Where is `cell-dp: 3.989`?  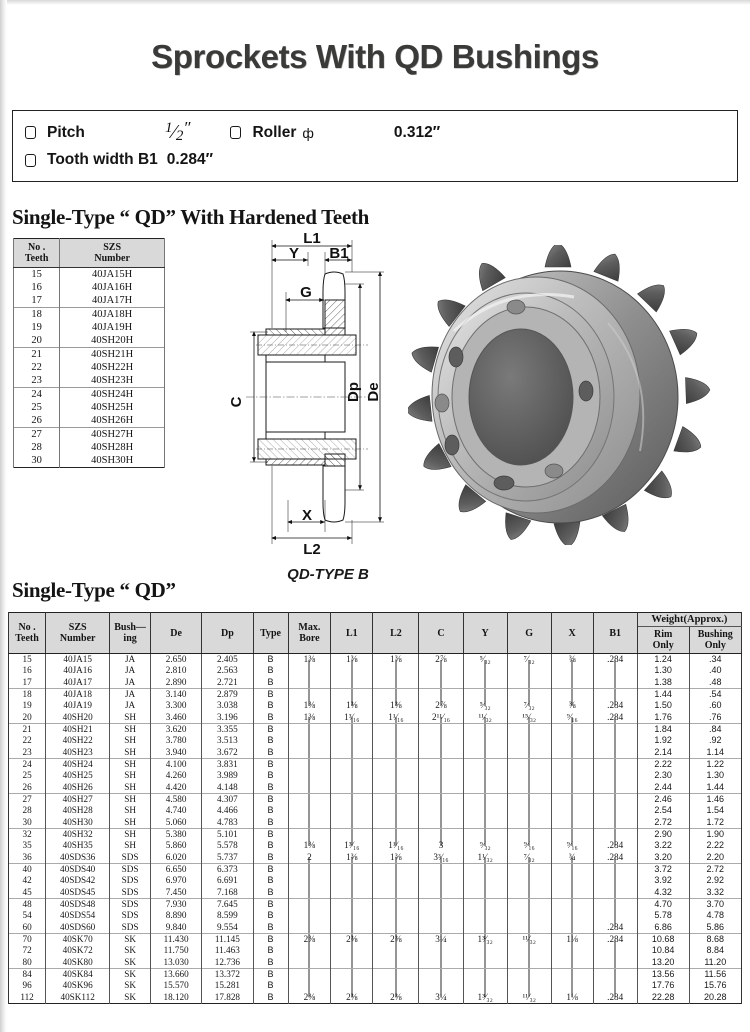 cell-dp: 3.989 is located at coordinates (227, 776).